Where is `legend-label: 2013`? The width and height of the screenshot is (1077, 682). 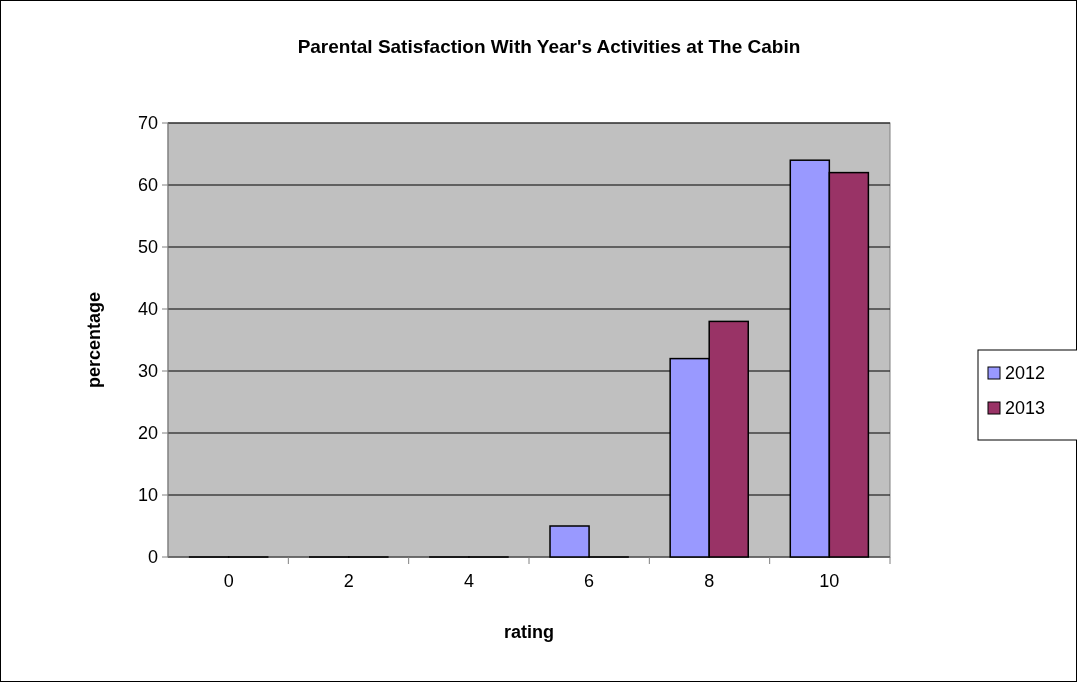 legend-label: 2013 is located at coordinates (1025, 408).